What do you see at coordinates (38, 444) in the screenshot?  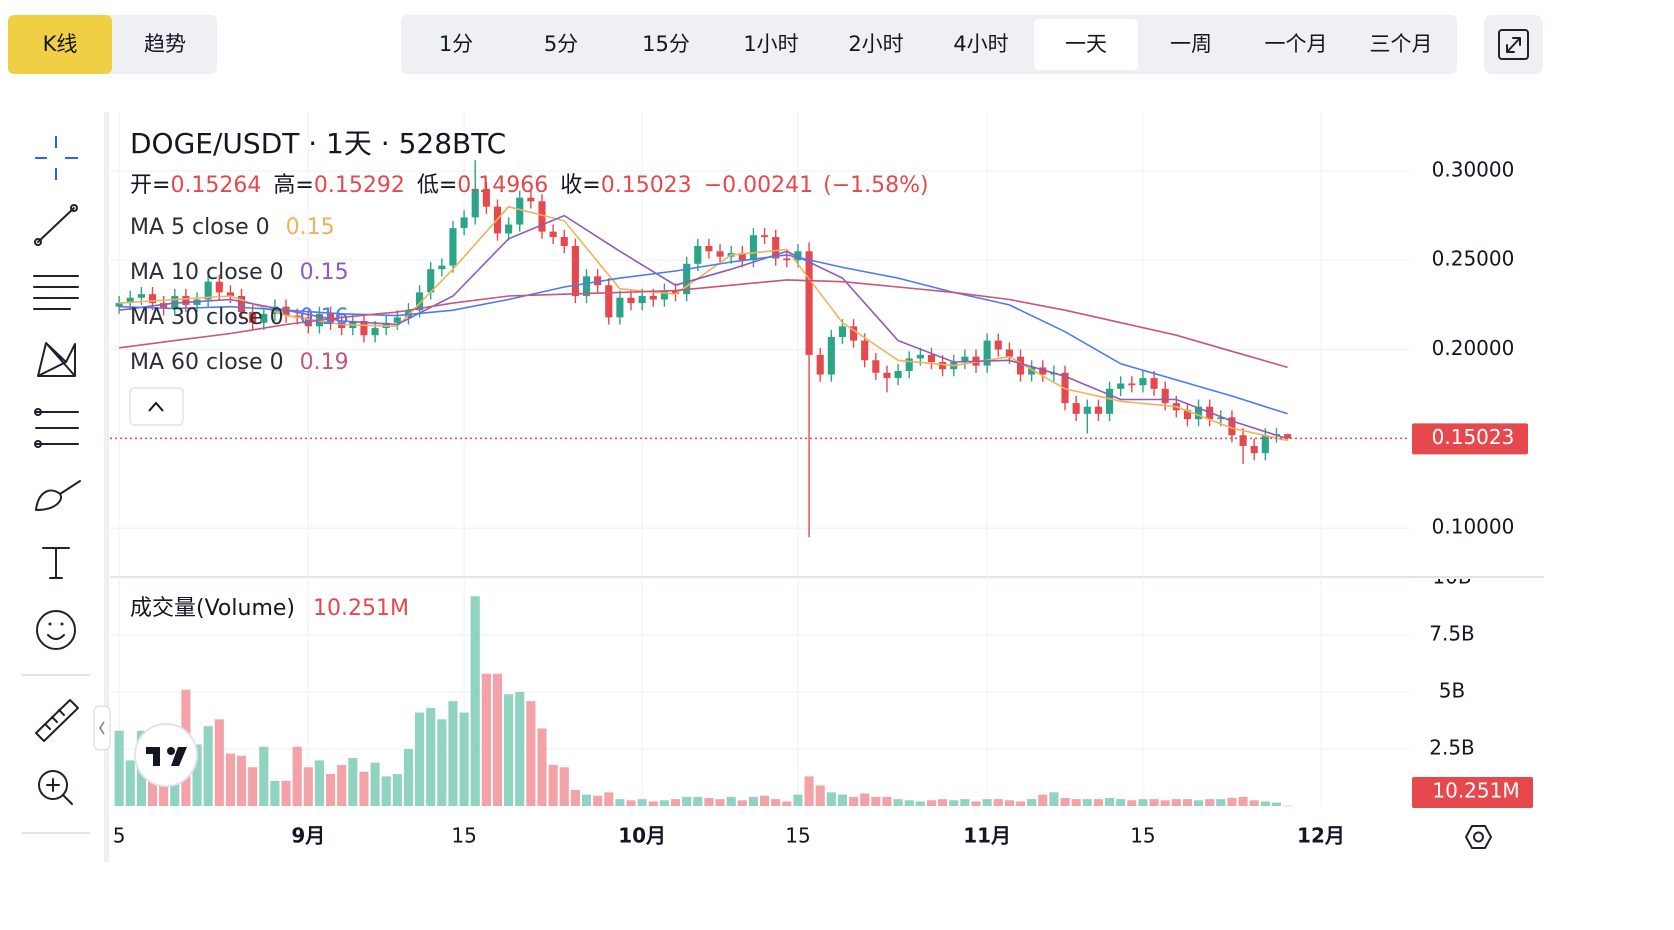 I see `fib-point` at bounding box center [38, 444].